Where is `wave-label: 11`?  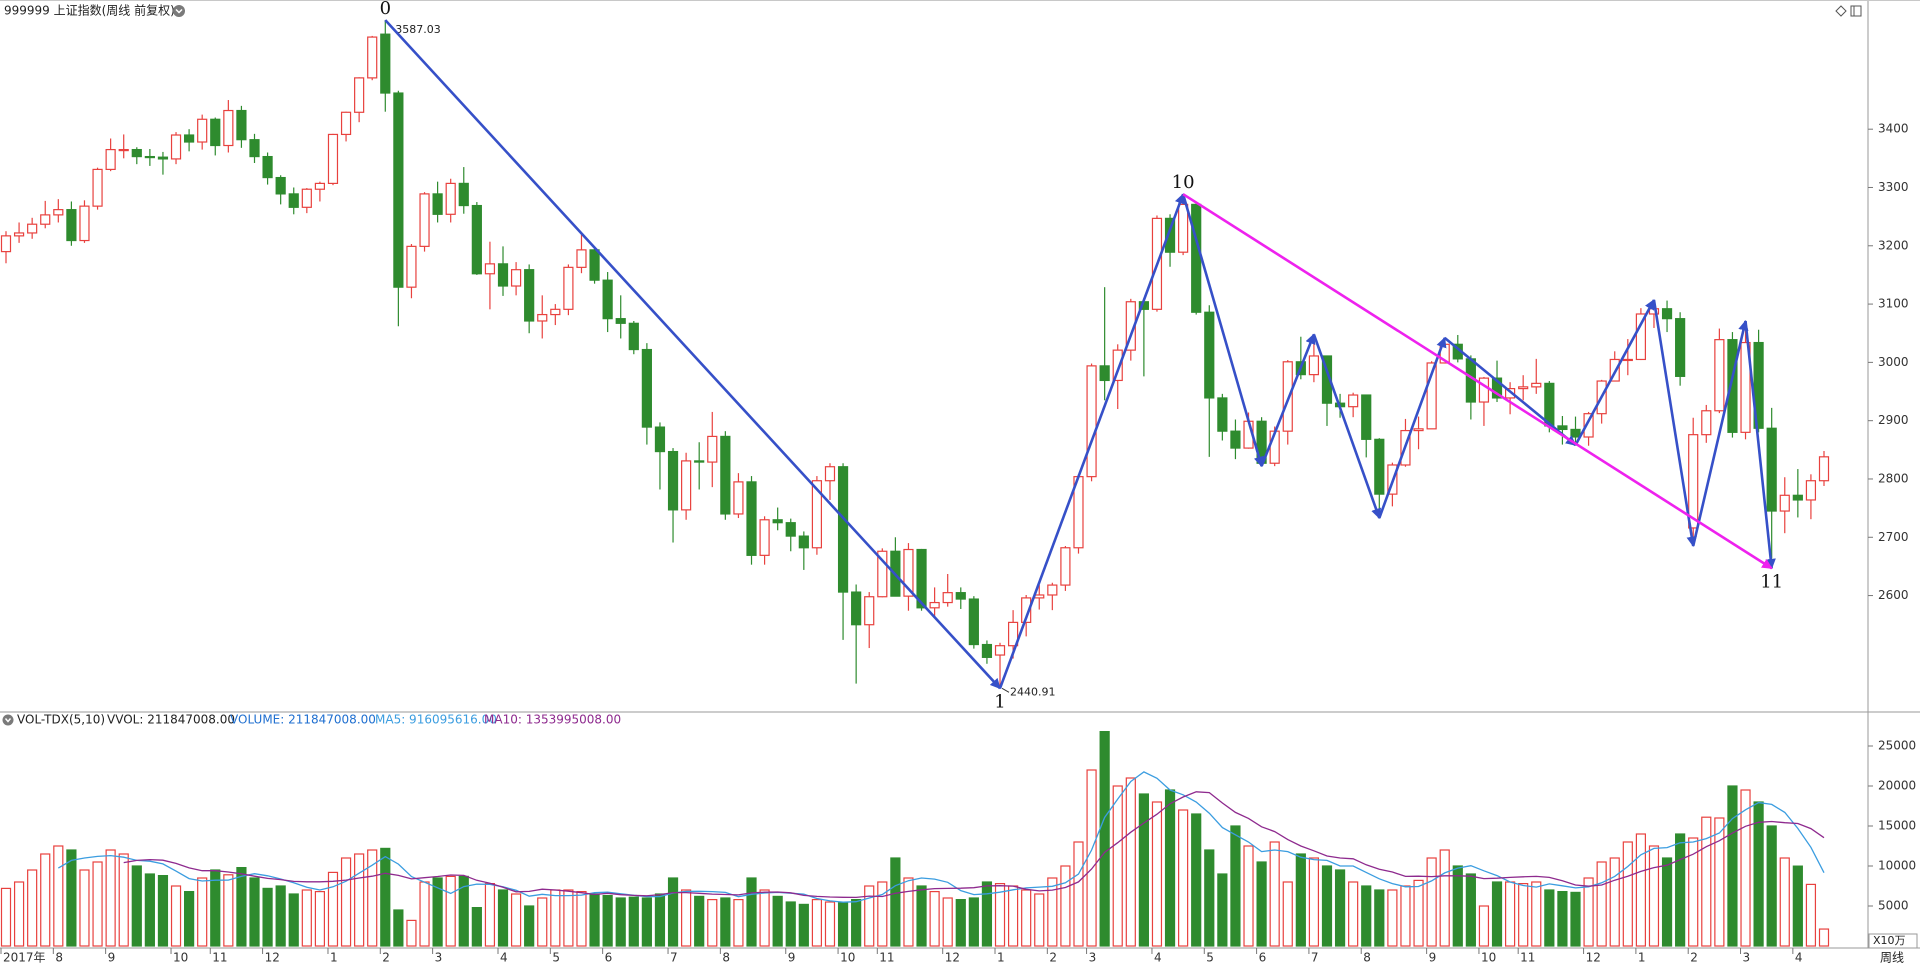
wave-label: 11 is located at coordinates (1771, 581).